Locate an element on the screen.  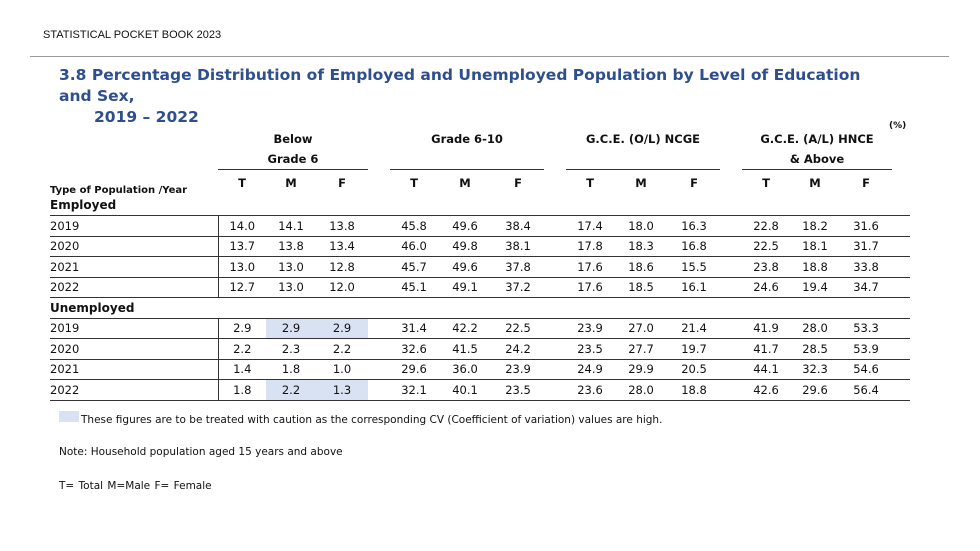
table-cell: 17.8 is located at coordinates (590, 246).